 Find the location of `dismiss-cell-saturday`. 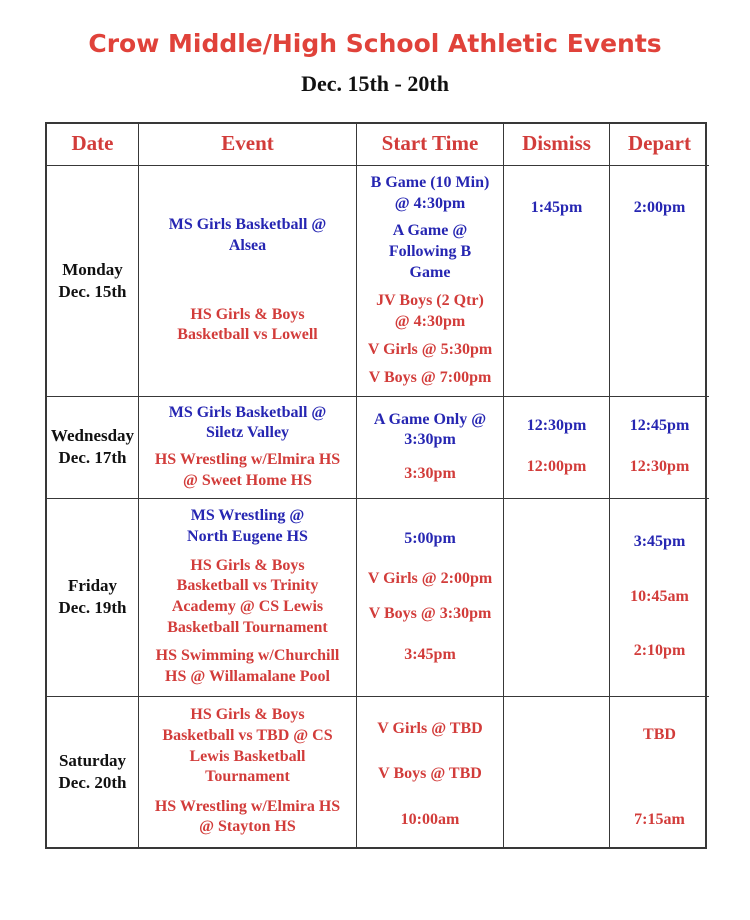

dismiss-cell-saturday is located at coordinates (557, 771).